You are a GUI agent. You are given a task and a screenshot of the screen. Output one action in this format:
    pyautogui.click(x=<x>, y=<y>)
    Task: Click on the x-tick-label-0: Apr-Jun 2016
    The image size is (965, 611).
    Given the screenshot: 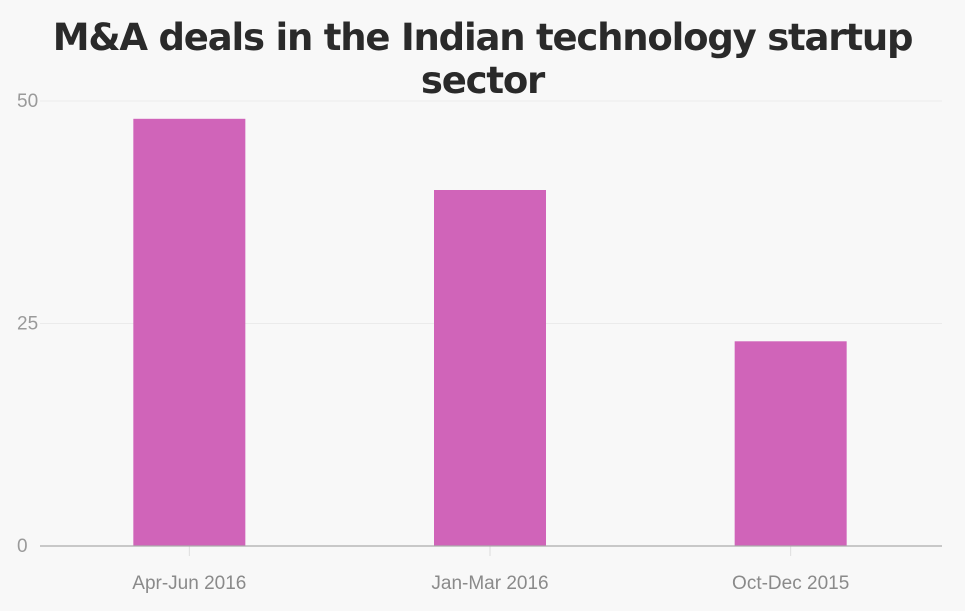 What is the action you would take?
    pyautogui.click(x=189, y=583)
    